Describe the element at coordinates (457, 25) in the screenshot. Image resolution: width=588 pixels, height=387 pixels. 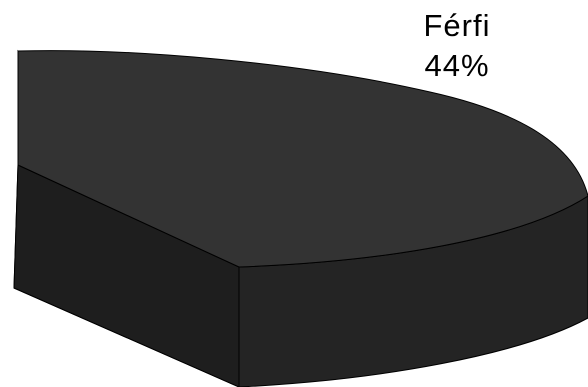
I see `slice-name: Férfi` at that location.